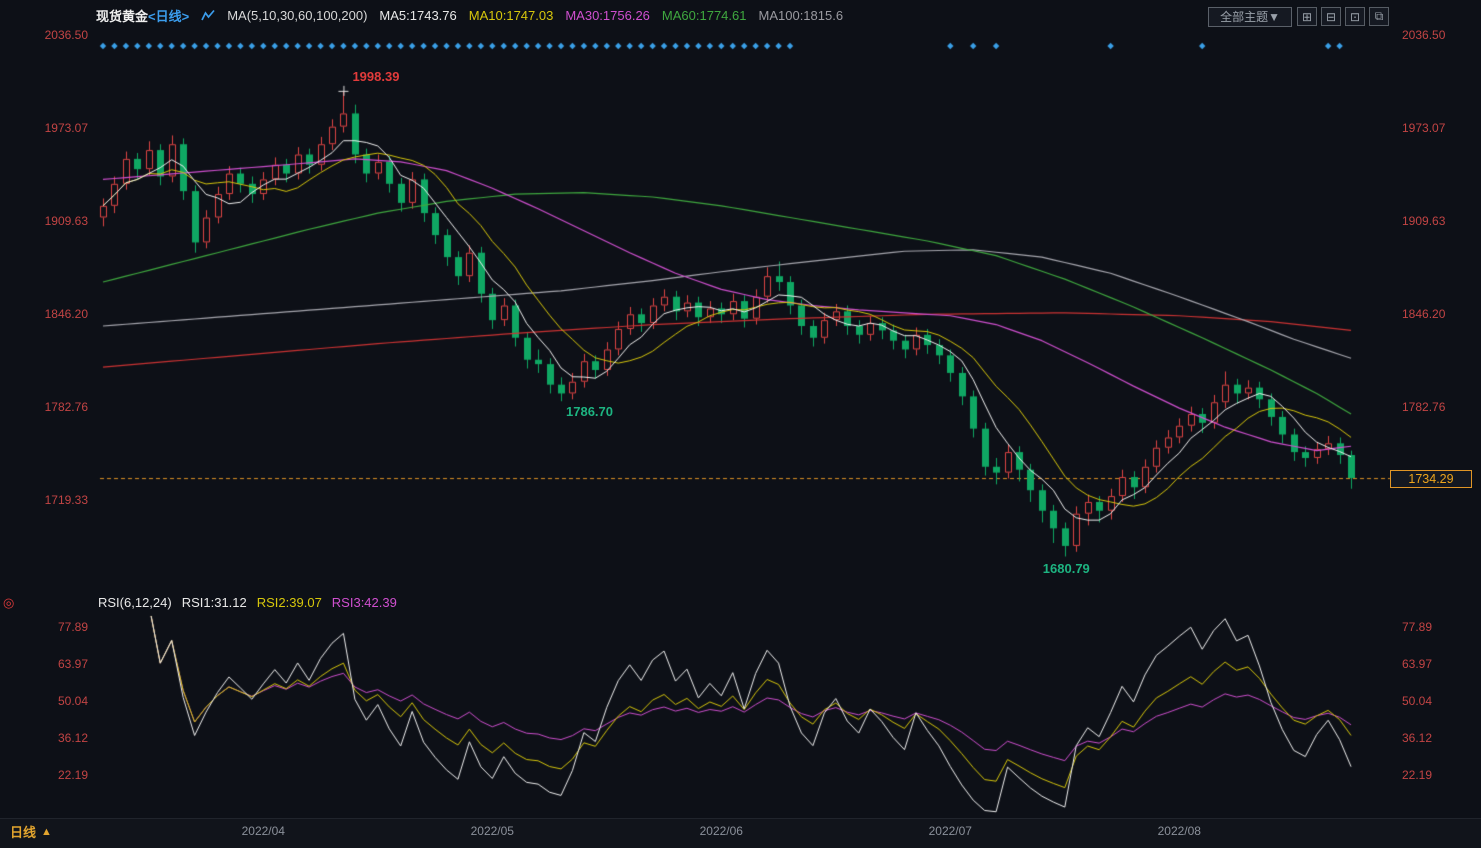 Image resolution: width=1481 pixels, height=848 pixels. I want to click on price-axis-label-left: 1719.33, so click(66, 500).